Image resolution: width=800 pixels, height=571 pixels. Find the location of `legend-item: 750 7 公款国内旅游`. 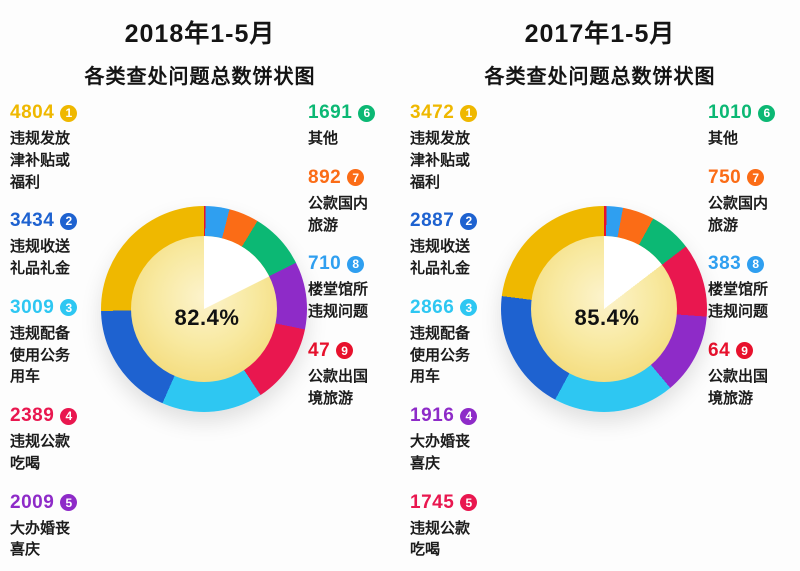

legend-item: 750 7 公款国内旅游 is located at coordinates (751, 202).